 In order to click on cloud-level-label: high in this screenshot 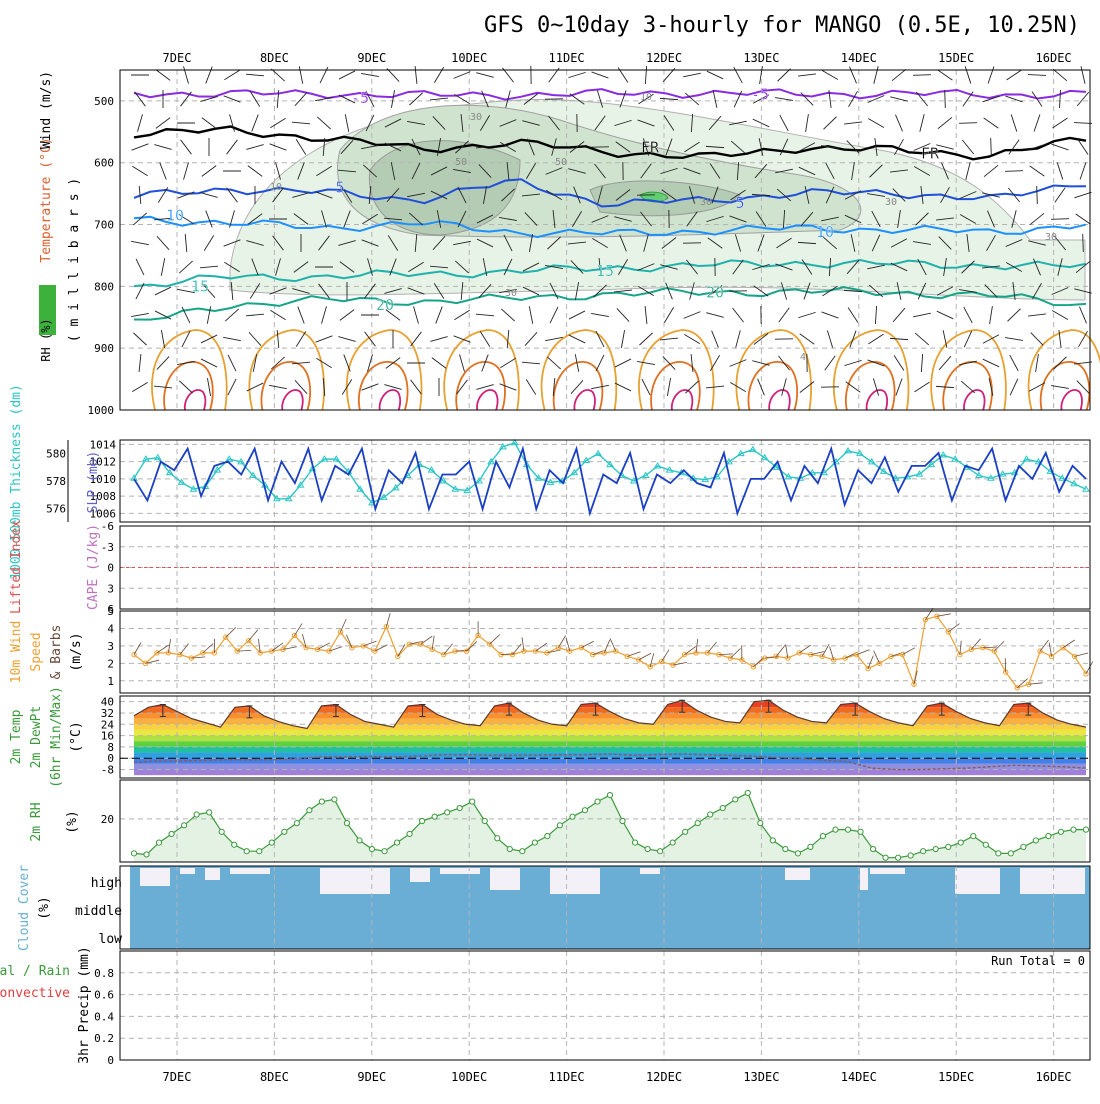, I will do `click(106, 883)`.